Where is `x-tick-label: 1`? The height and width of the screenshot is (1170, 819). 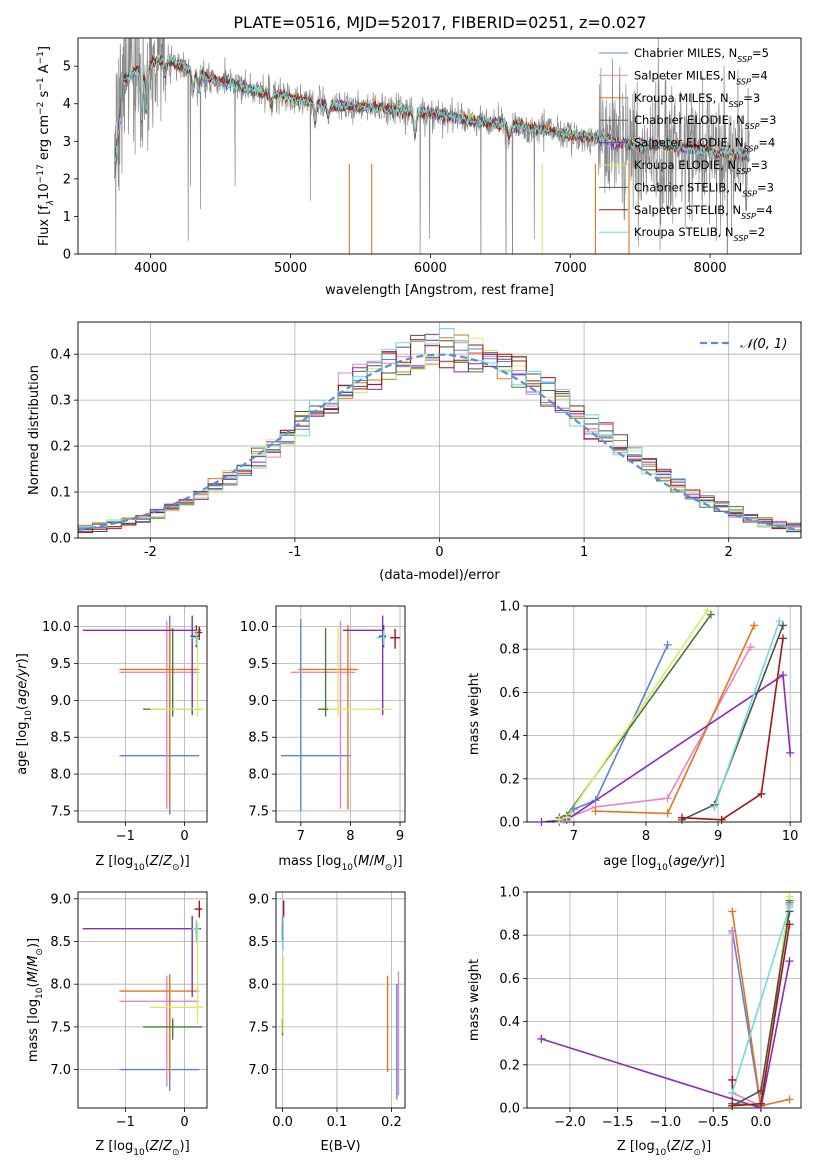
x-tick-label: 1 is located at coordinates (584, 552).